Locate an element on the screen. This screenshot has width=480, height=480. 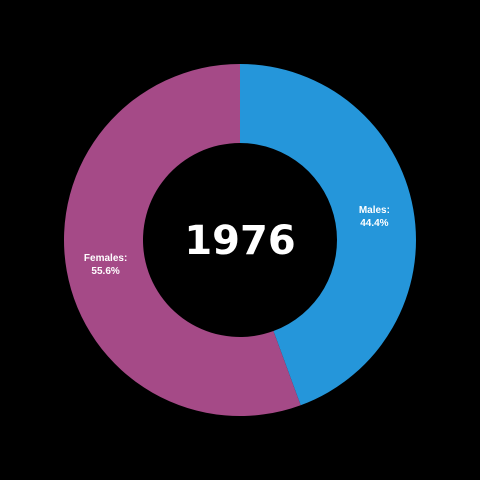
slice-label-females: Females: is located at coordinates (105, 258).